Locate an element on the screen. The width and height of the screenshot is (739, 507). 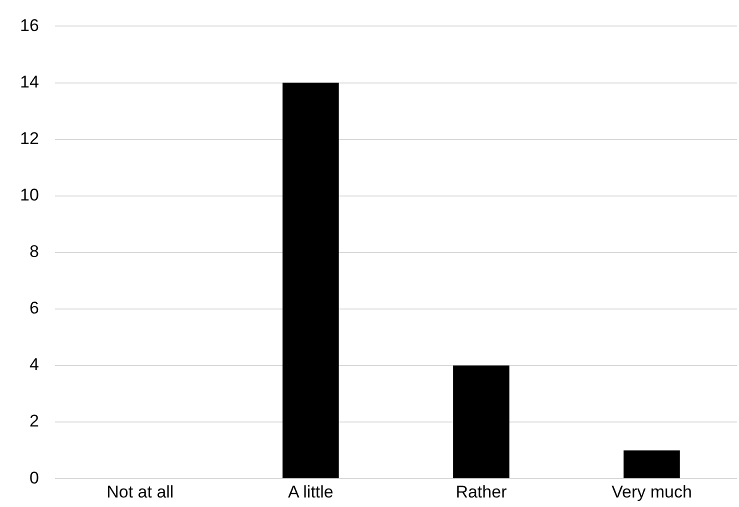
y-tick-label: 2 is located at coordinates (34, 421).